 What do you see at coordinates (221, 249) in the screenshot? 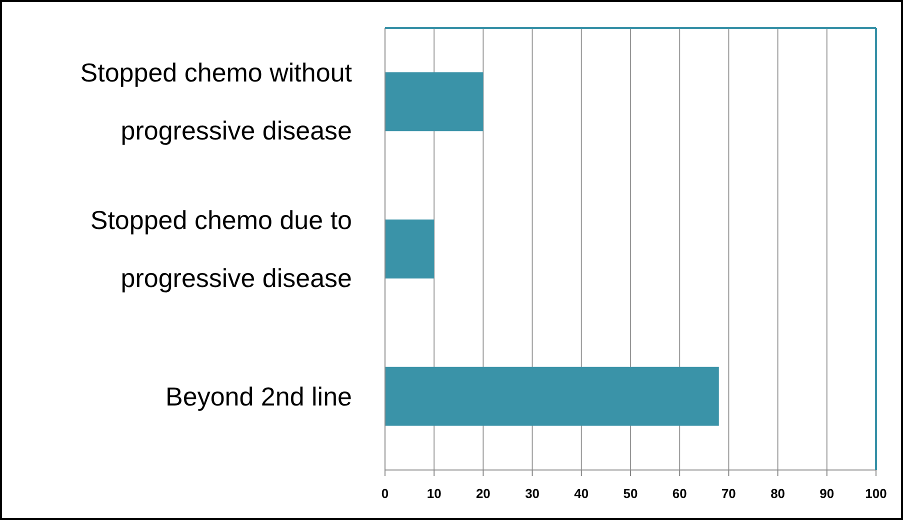
I see `y-tick-label: Stopped chemo due to progressive disease` at bounding box center [221, 249].